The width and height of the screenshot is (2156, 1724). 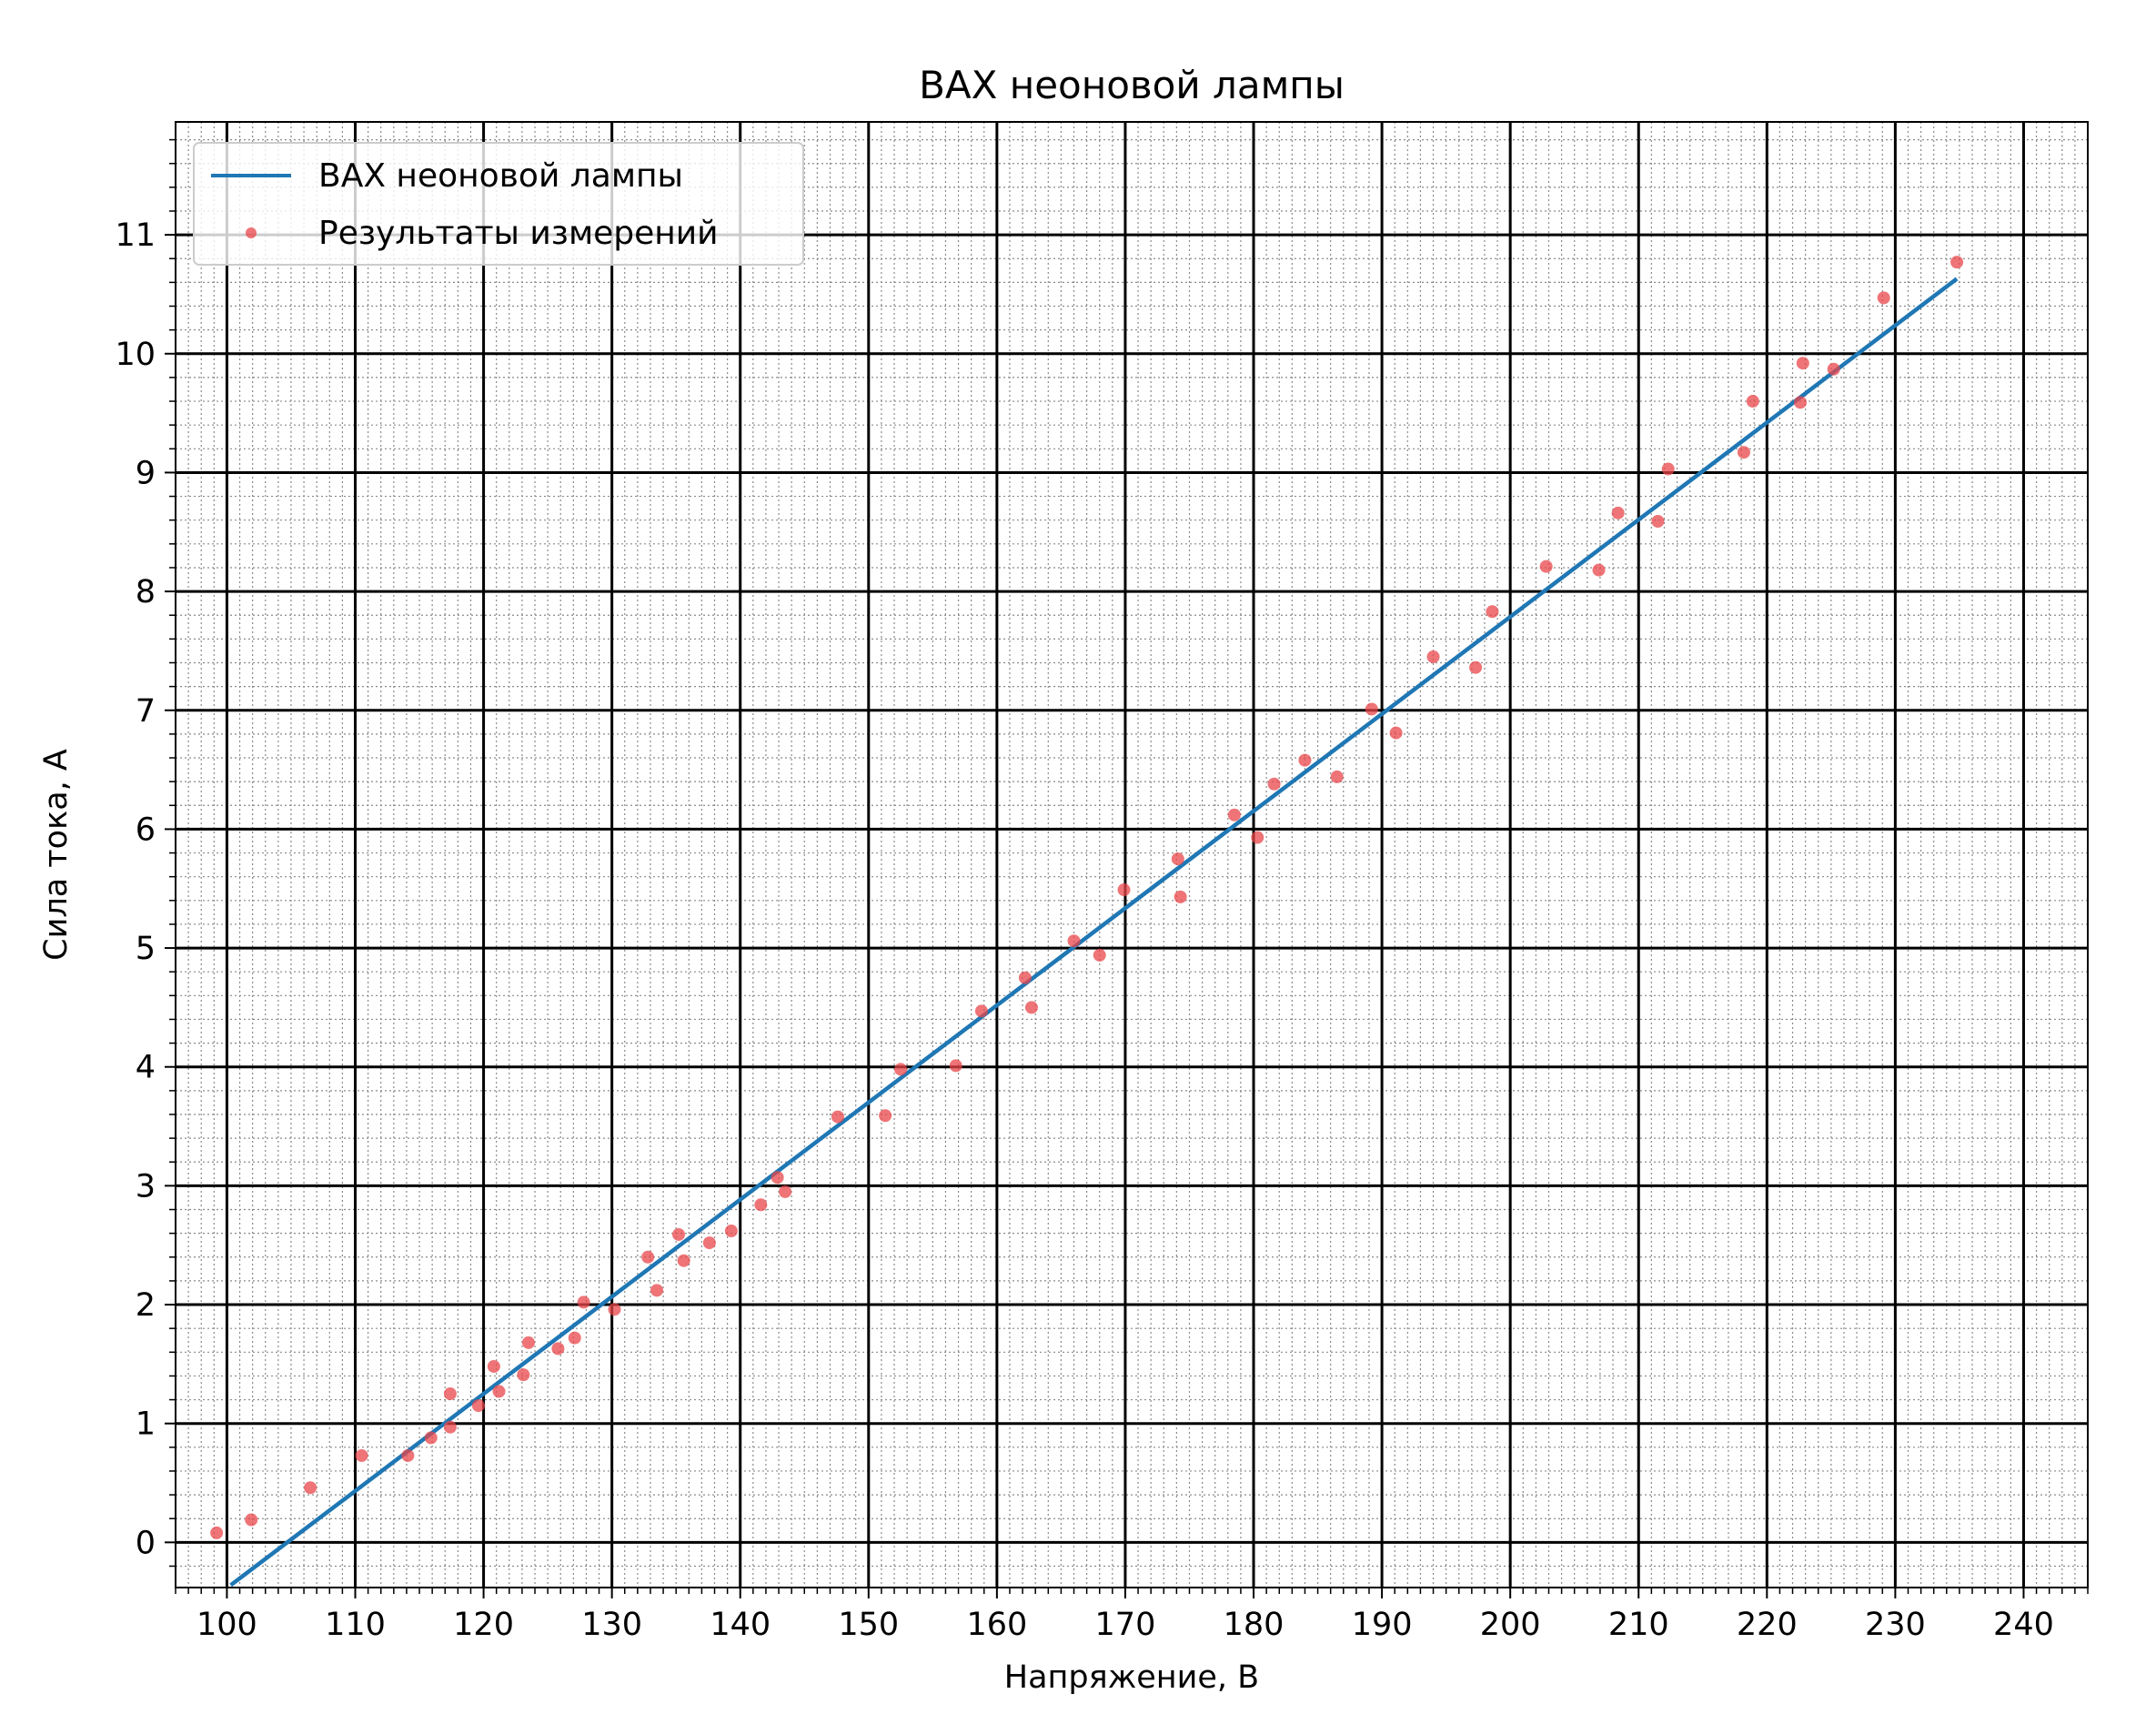 I want to click on y-tick-label: 4, so click(x=146, y=1068).